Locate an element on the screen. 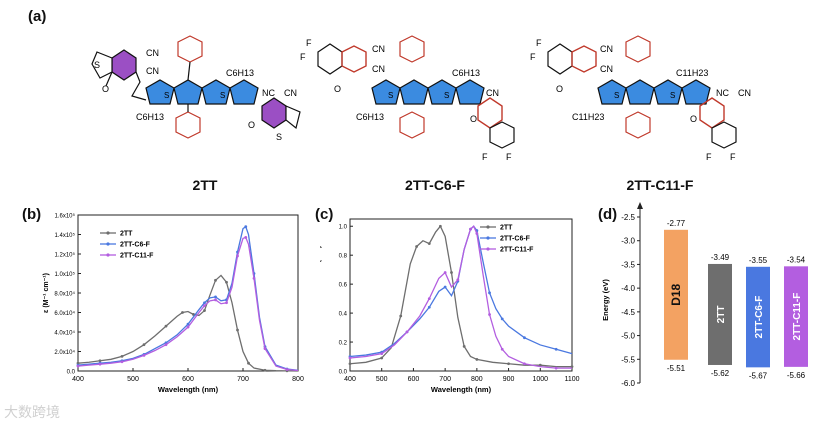 The height and width of the screenshot is (429, 821). y-tick-label: 1.6x10⁵ is located at coordinates (64, 216).